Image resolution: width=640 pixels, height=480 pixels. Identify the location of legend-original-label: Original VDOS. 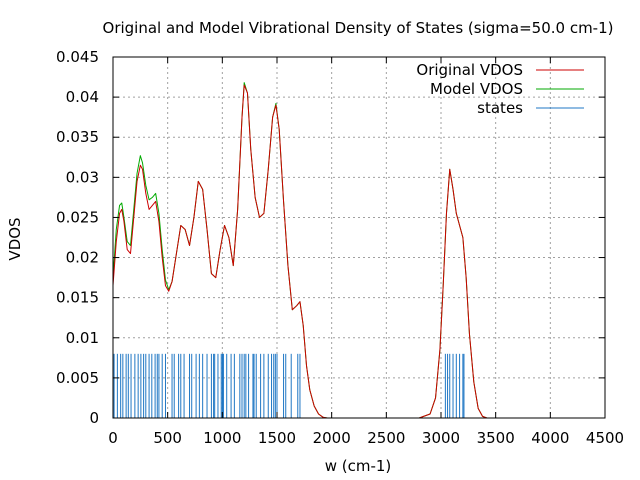
(469, 70).